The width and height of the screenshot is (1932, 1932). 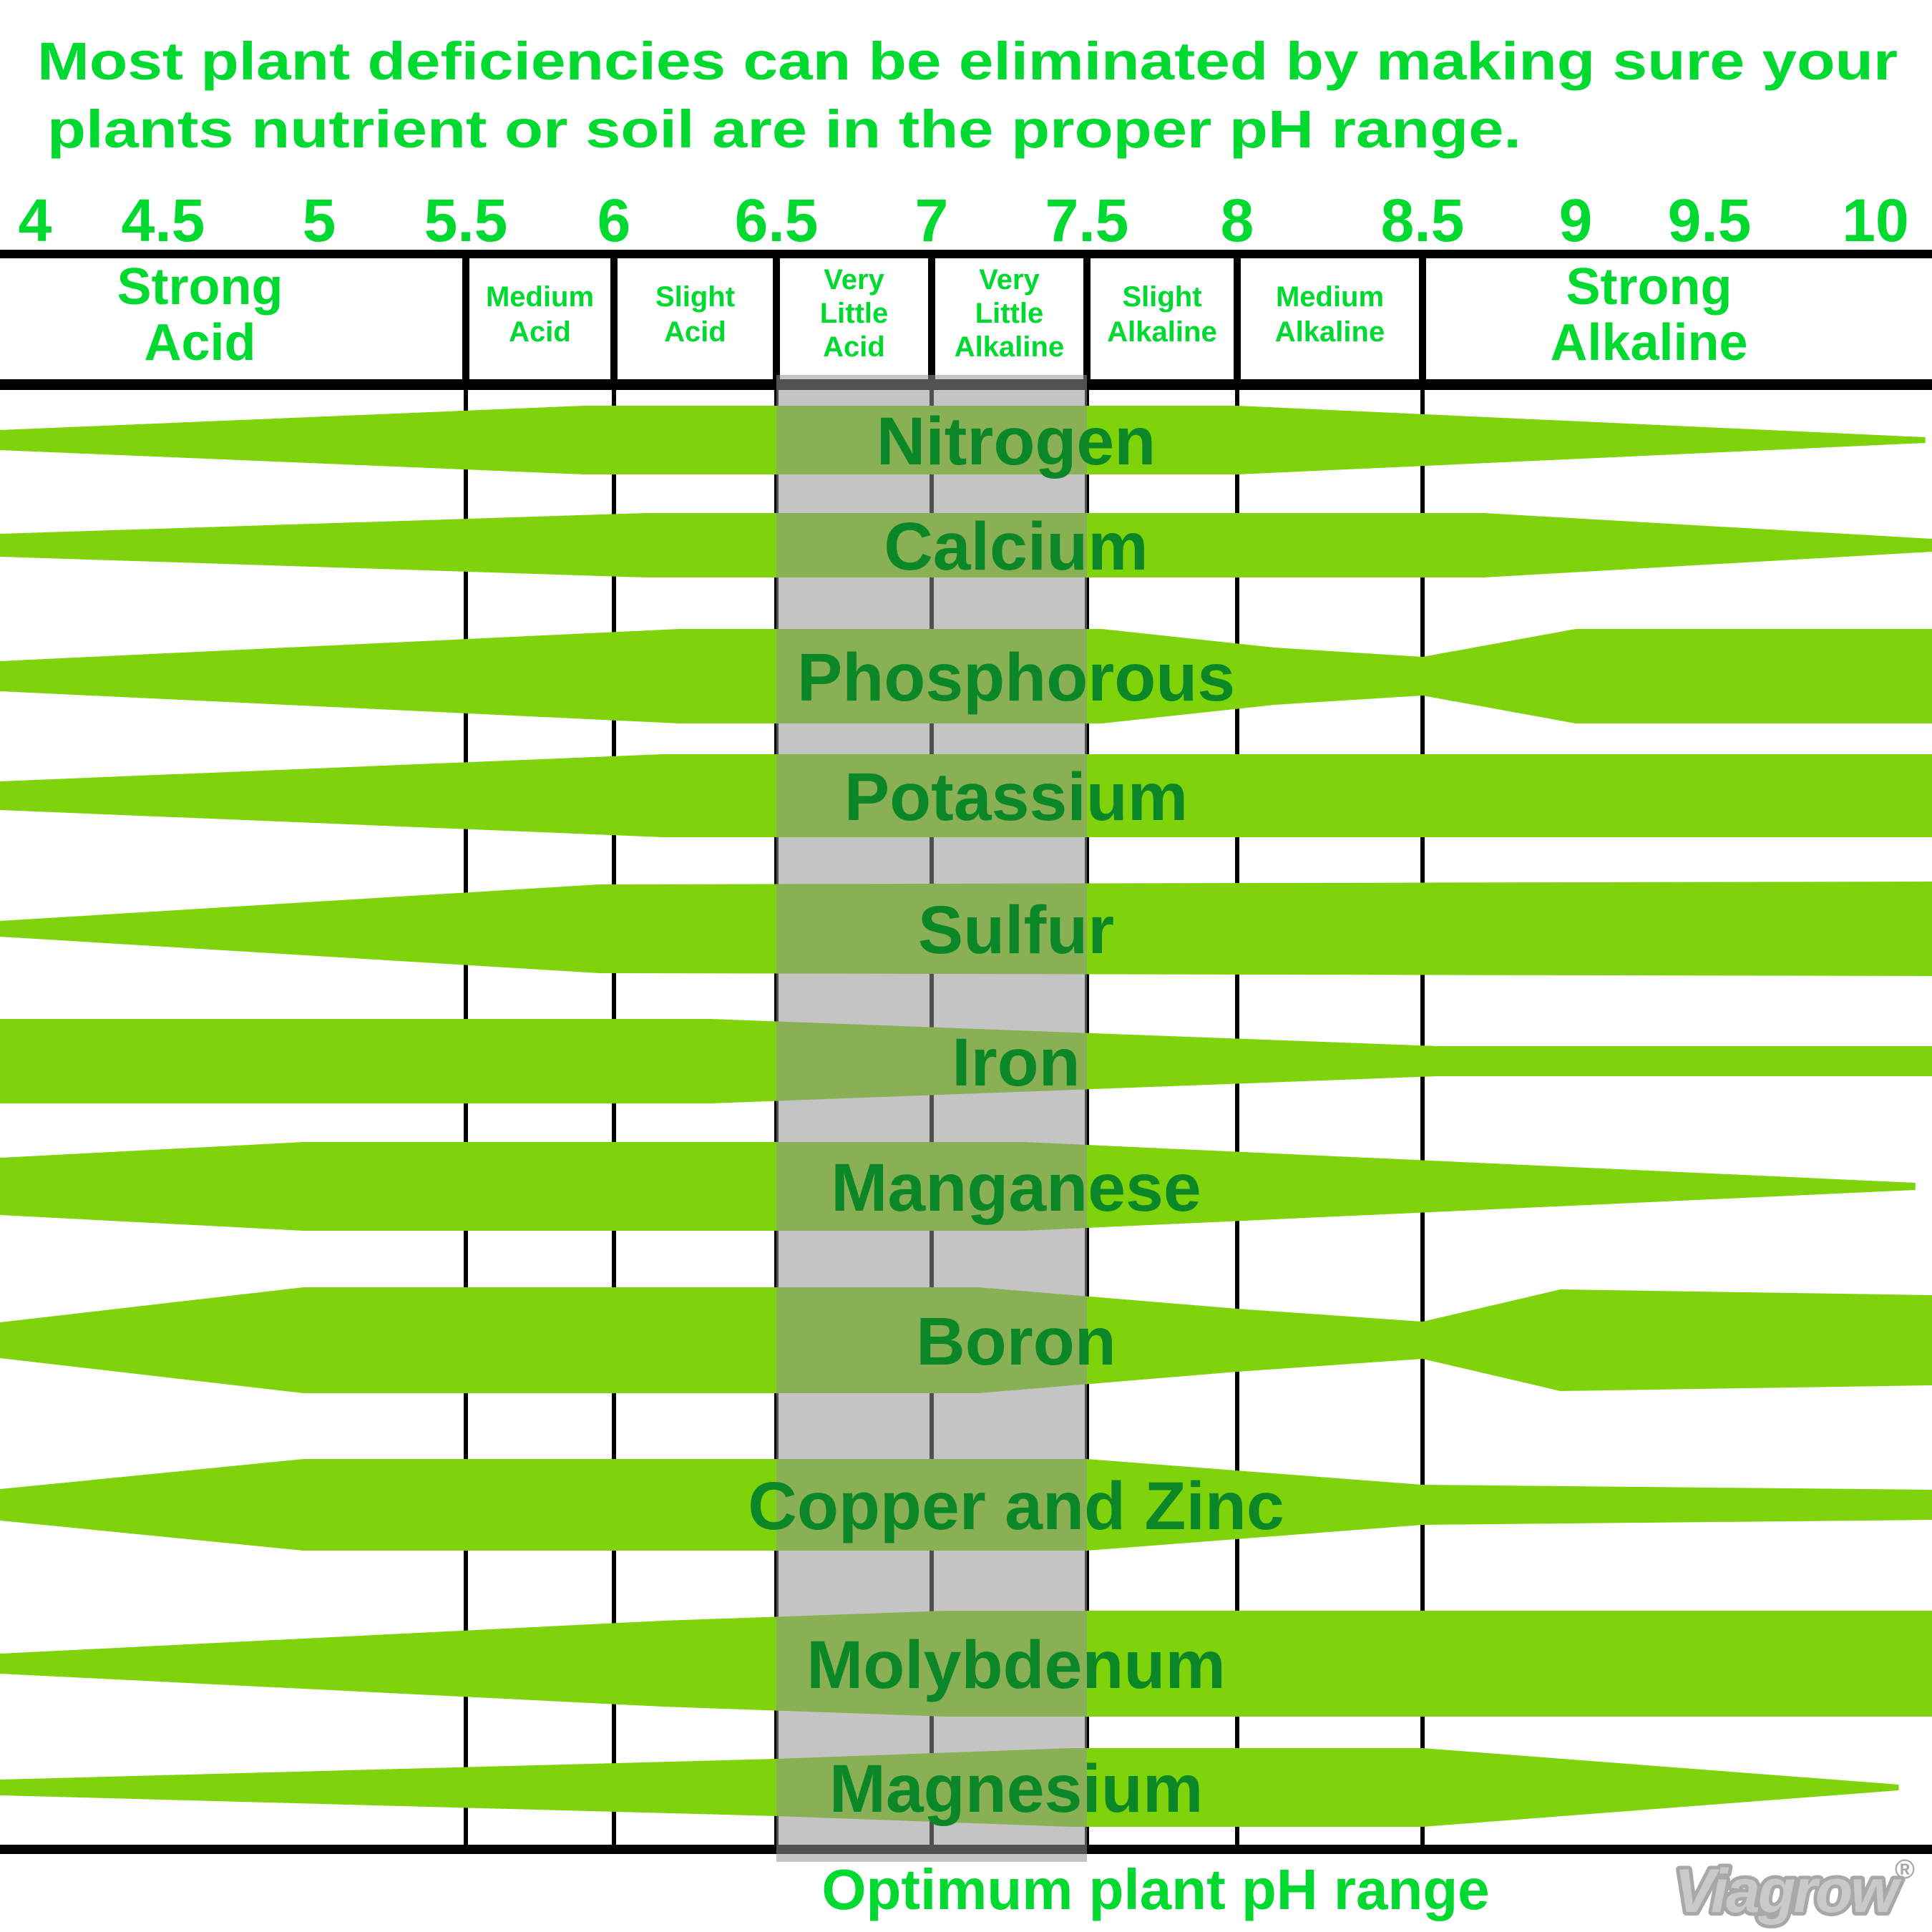 I want to click on ph-tick-label-6: 6, so click(x=614, y=220).